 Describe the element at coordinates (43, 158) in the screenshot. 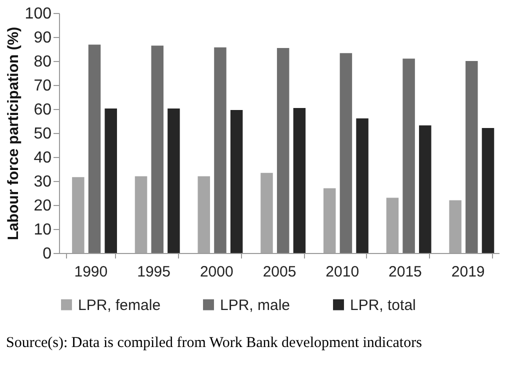

I see `y-tick-label: 40` at that location.